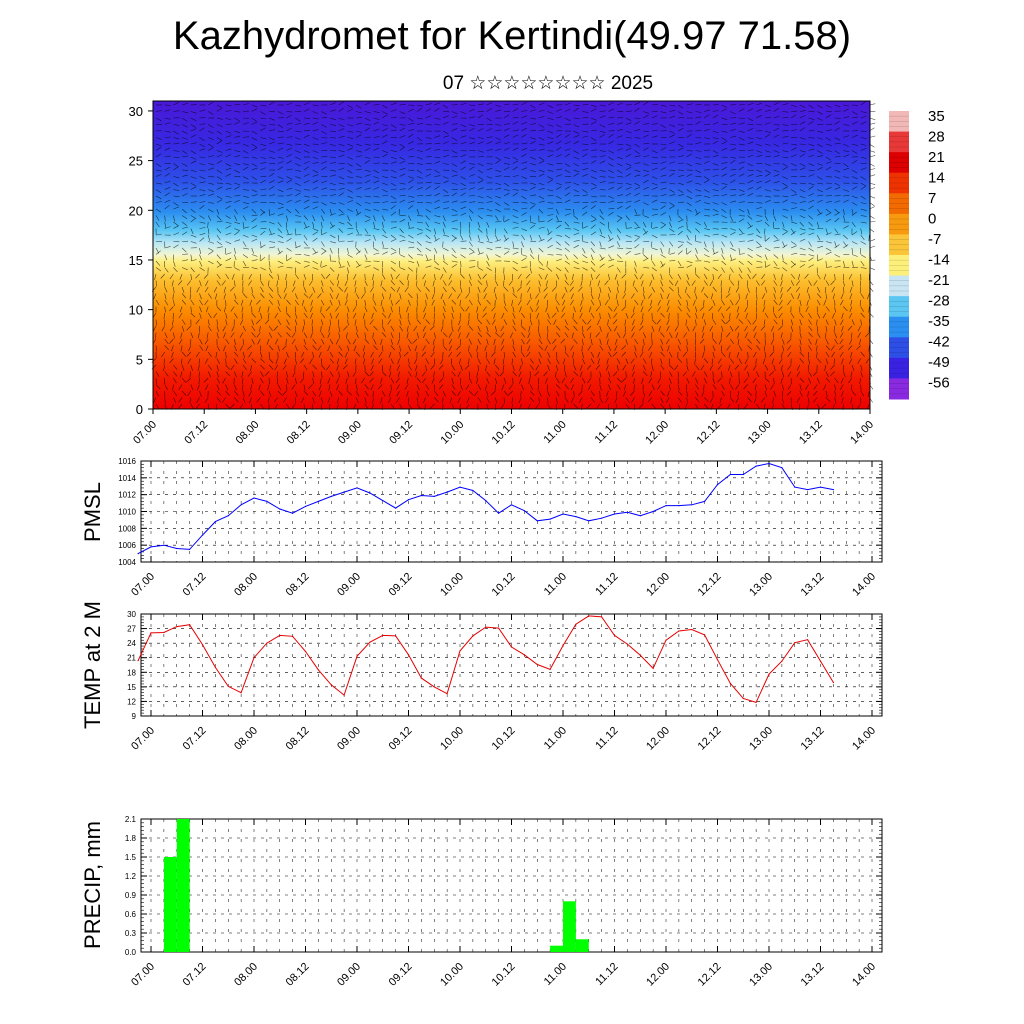 Image resolution: width=1024 pixels, height=1024 pixels. Describe the element at coordinates (710, 975) in the screenshot. I see `x-tick-label: 12.12` at that location.